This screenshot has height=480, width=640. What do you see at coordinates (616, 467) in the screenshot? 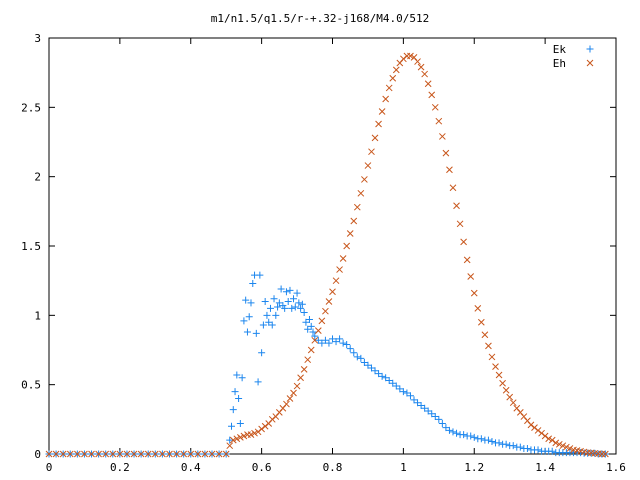
I see `x-tick-label: 1.6` at bounding box center [616, 467].